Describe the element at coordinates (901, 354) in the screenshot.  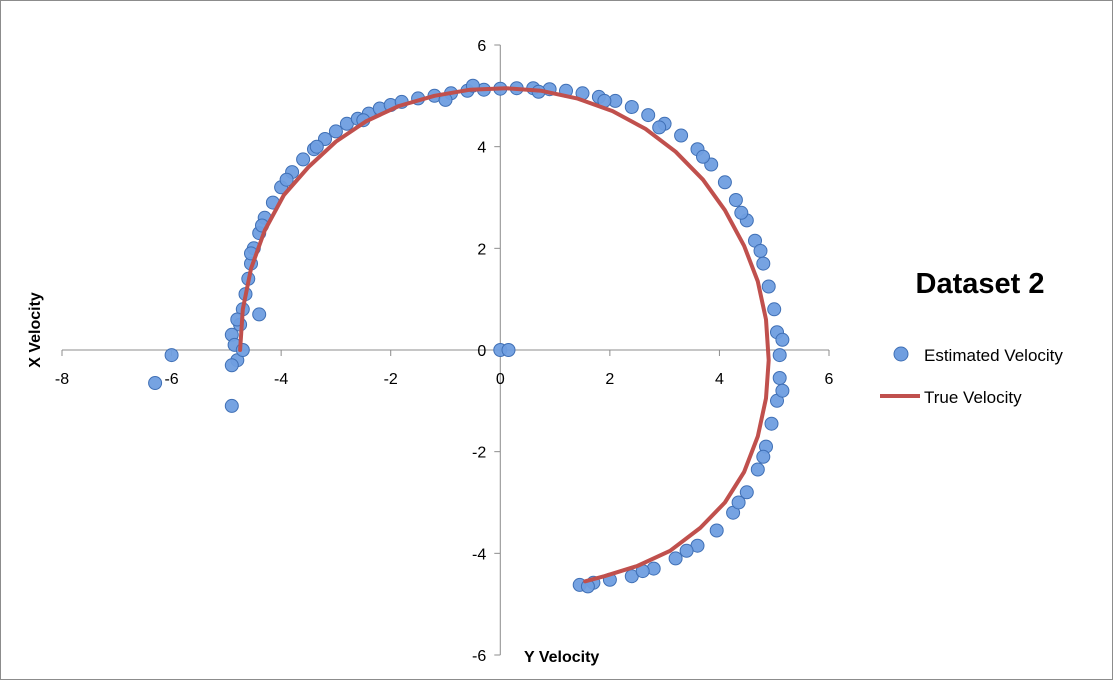
I see `legend-marker-circle` at that location.